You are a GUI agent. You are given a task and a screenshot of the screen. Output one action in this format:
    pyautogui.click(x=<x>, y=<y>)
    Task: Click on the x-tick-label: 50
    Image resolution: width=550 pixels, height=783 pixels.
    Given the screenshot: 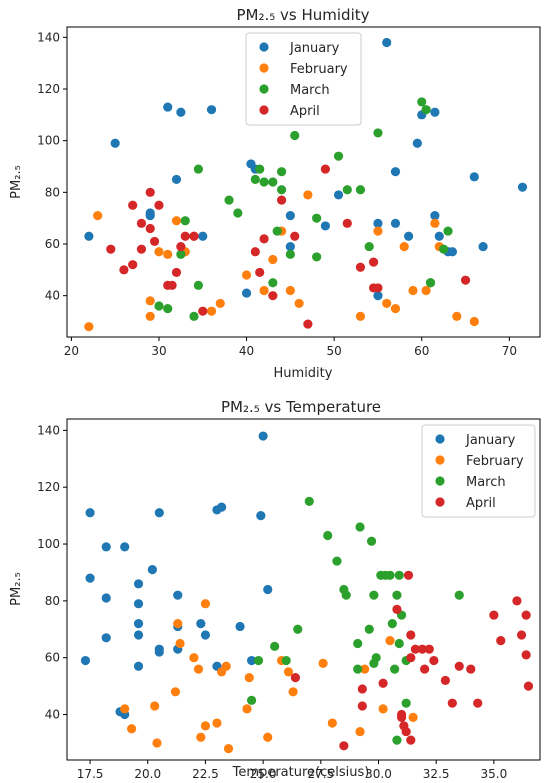 What is the action you would take?
    pyautogui.click(x=334, y=351)
    